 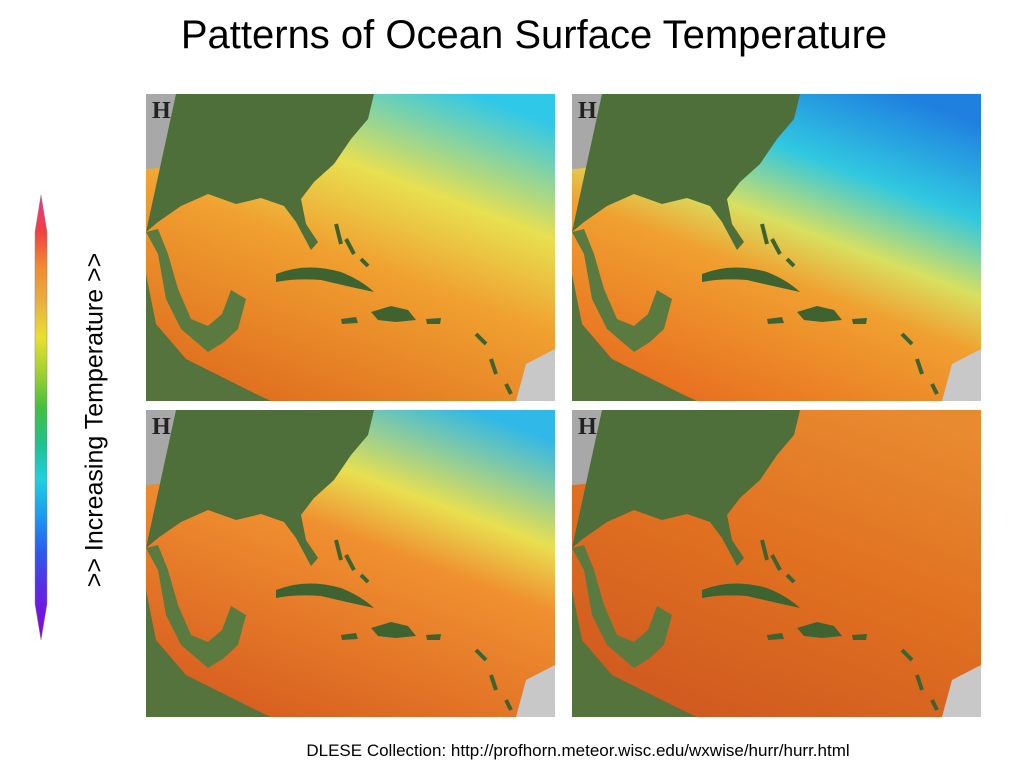 I want to click on slide-title: Patterns of Ocean Surface Temperature, so click(x=534, y=35).